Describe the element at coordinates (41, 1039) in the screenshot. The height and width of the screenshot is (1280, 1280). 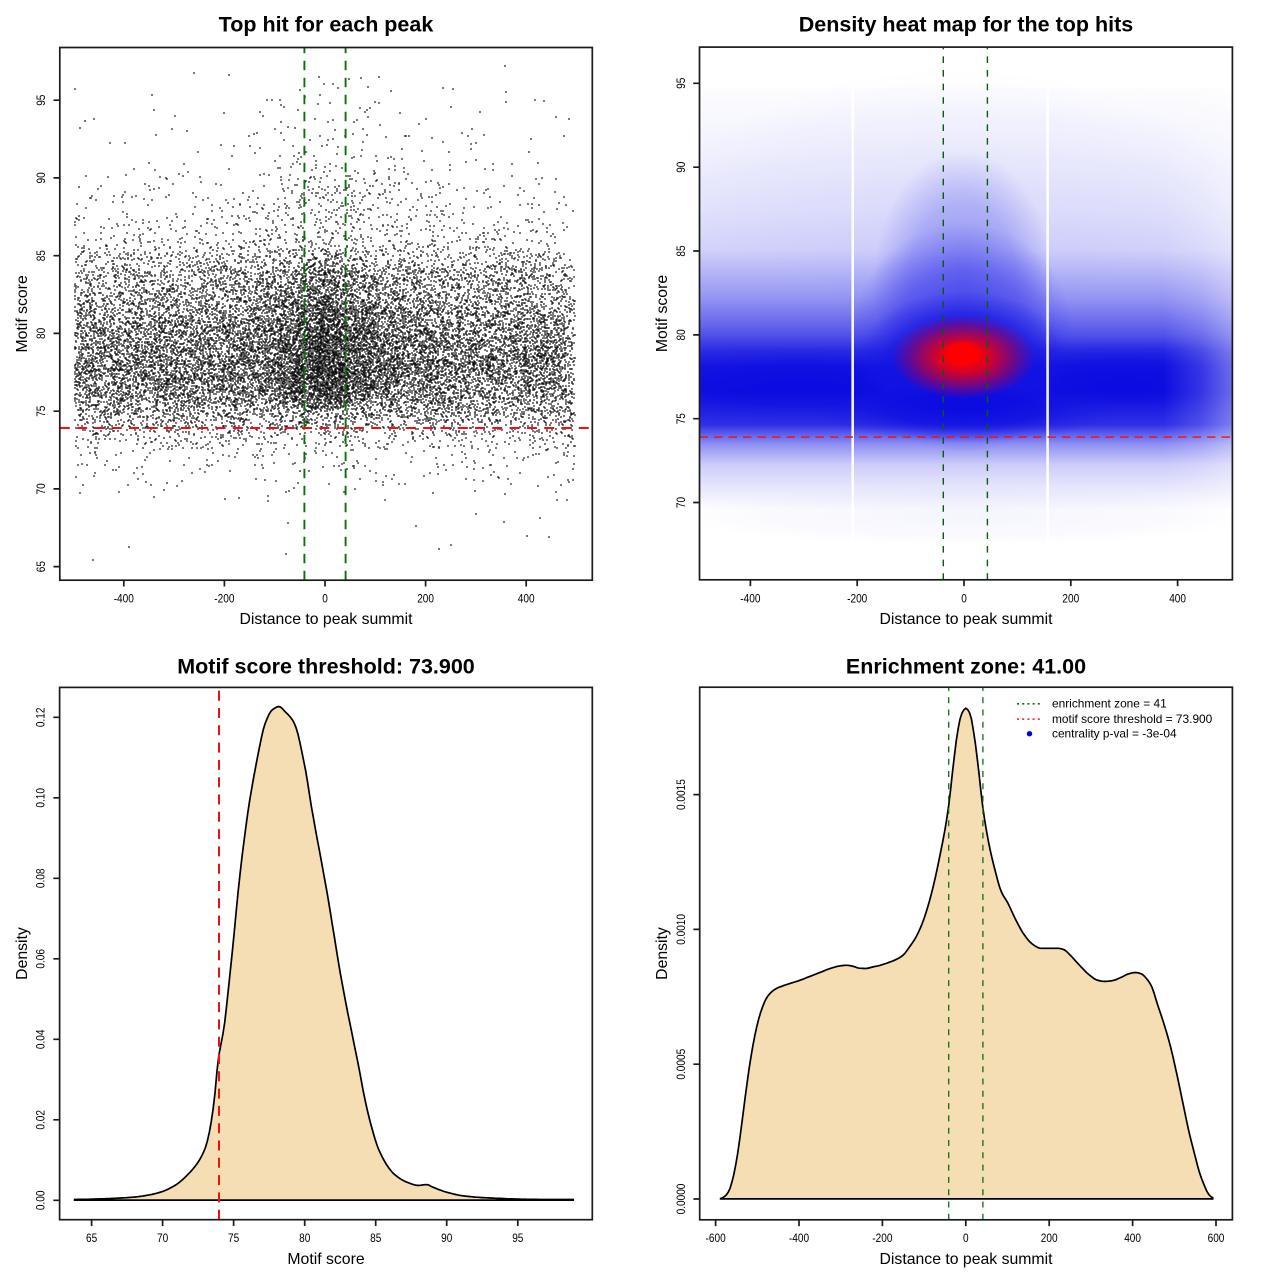
I see `svg-text: 0.04` at that location.